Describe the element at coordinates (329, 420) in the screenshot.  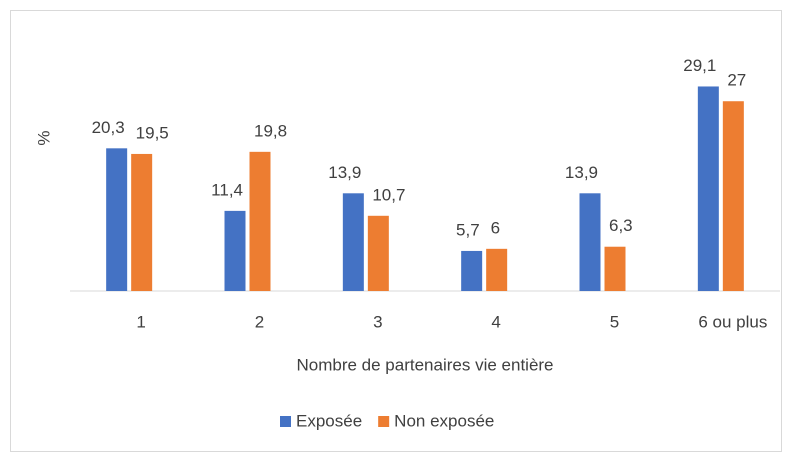
I see `legend-label: Exposée` at that location.